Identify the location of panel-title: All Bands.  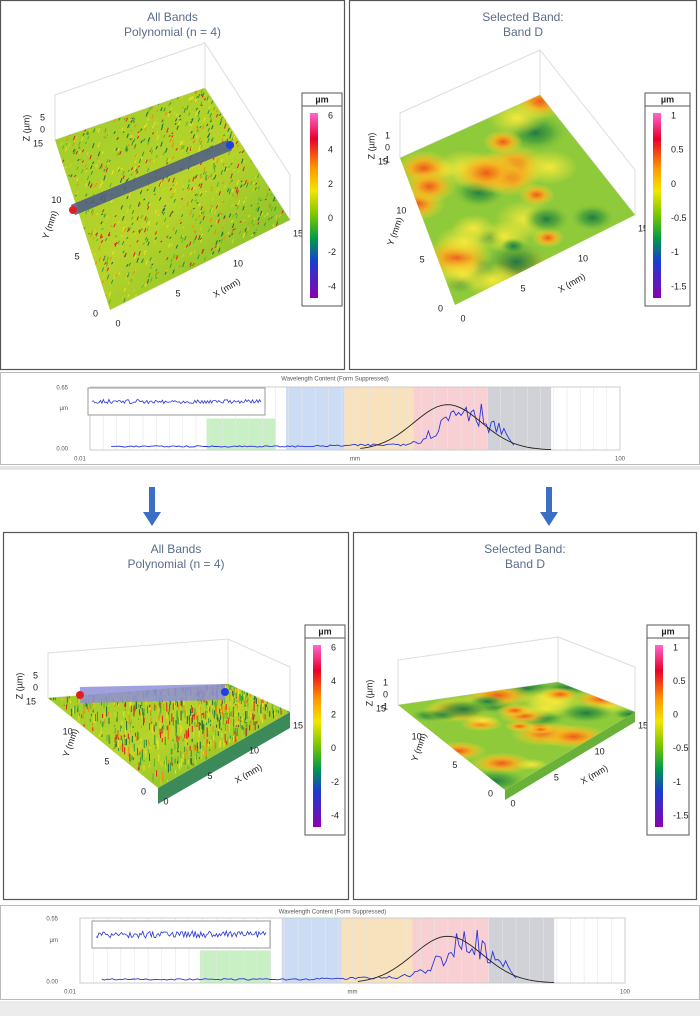
(176, 549).